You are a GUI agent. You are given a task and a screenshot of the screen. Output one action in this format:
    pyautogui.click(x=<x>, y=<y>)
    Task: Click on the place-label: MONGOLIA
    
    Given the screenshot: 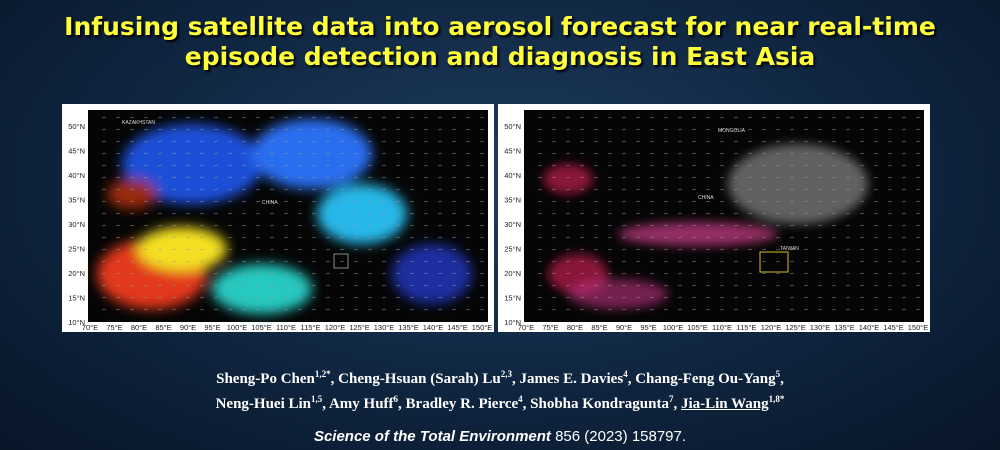 What is the action you would take?
    pyautogui.click(x=732, y=131)
    